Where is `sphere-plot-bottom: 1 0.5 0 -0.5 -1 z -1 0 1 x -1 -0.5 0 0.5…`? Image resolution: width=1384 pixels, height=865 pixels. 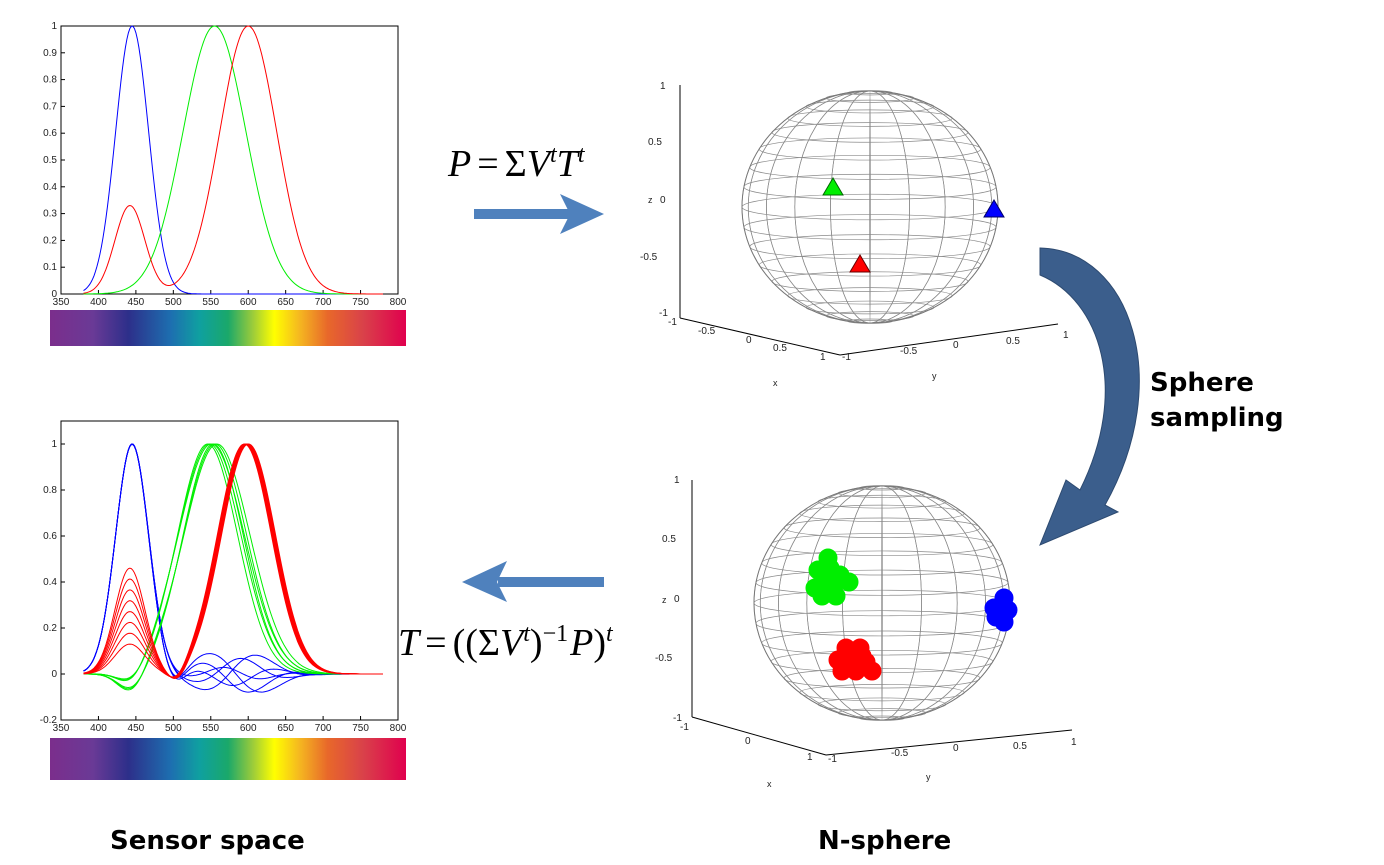
sphere-plot-bottom: 1 0.5 0 -0.5 -1 z -1 0 1 x -1 -0.5 0 0.5… is located at coordinates (866, 632).